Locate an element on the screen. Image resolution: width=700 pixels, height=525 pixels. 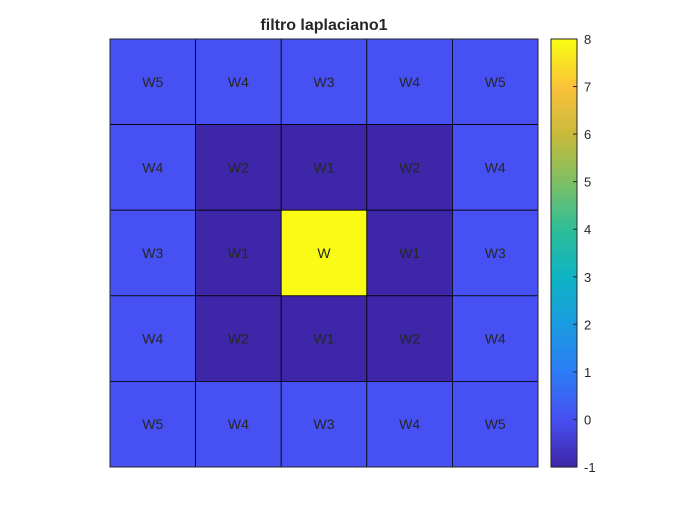
cell-label-r5-c5: W5 is located at coordinates (495, 424).